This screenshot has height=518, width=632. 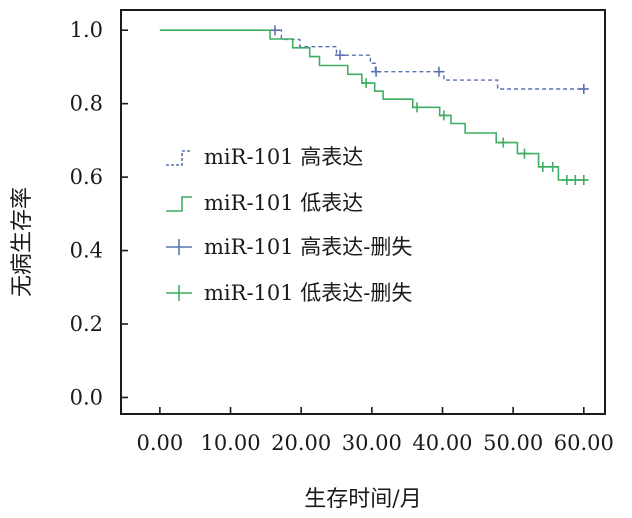 I want to click on x-tick-label: 20.00, so click(x=301, y=443).